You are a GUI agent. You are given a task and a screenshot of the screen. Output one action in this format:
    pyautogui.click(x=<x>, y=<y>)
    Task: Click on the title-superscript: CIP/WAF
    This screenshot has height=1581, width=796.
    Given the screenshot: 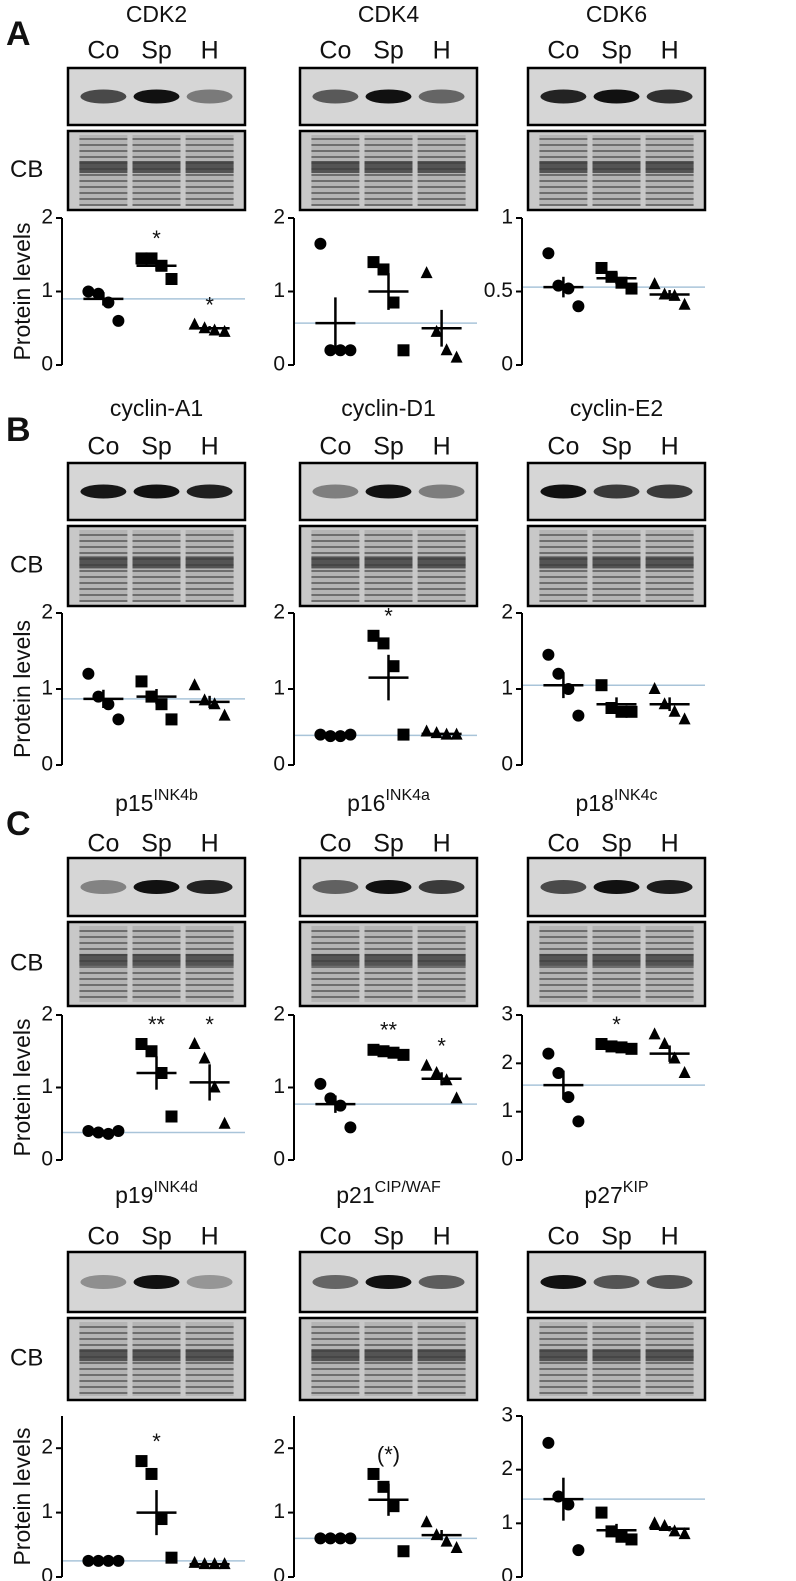 What is the action you would take?
    pyautogui.click(x=408, y=1187)
    